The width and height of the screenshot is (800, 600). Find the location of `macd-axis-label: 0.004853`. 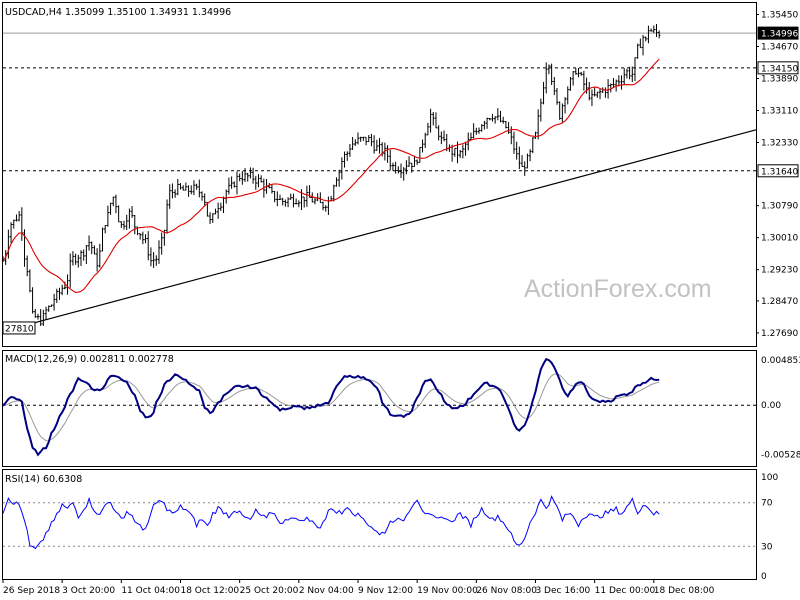

macd-axis-label: 0.004853 is located at coordinates (780, 361).